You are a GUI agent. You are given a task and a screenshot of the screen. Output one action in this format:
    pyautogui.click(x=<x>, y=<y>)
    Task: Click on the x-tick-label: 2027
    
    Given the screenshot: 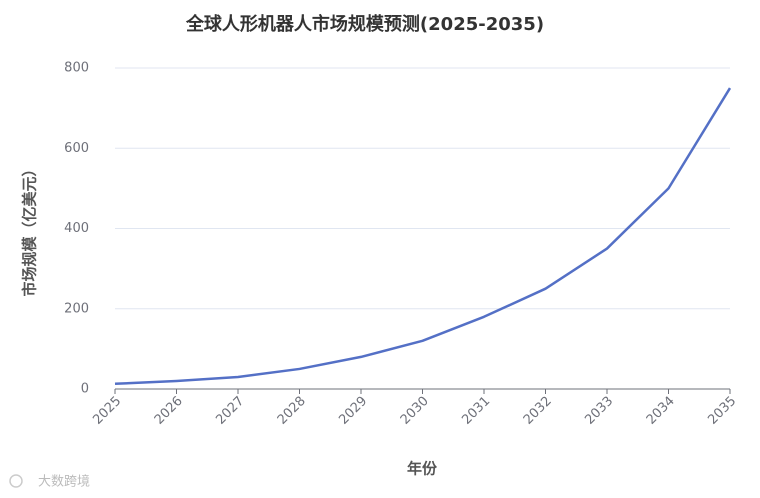 What is the action you would take?
    pyautogui.click(x=230, y=411)
    